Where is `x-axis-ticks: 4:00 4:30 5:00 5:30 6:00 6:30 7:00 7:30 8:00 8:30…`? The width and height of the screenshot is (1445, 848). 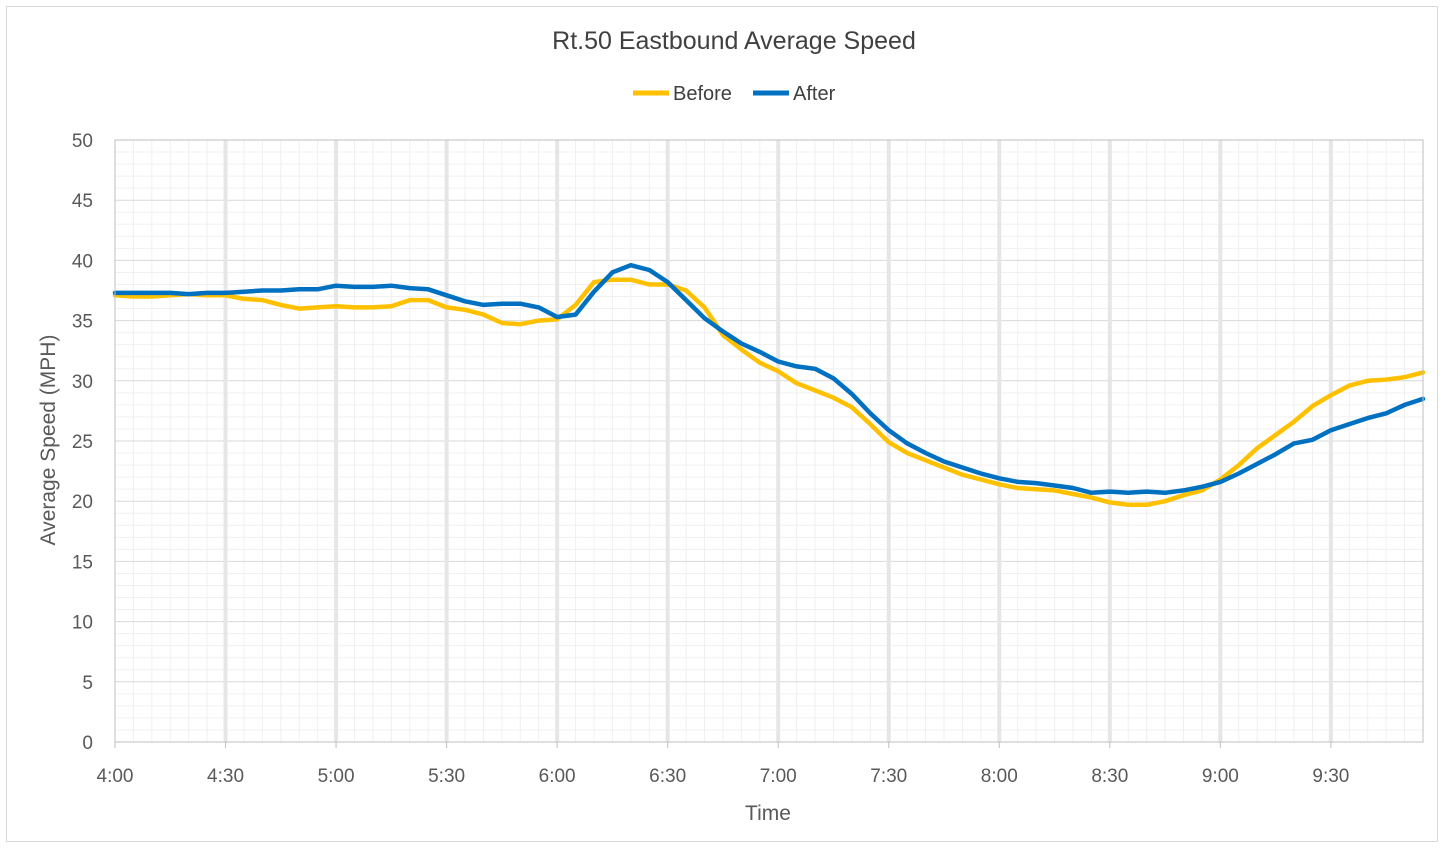 x-axis-ticks: 4:00 4:30 5:00 5:30 6:00 6:30 7:00 7:30 8:00 8:30… is located at coordinates (723, 764).